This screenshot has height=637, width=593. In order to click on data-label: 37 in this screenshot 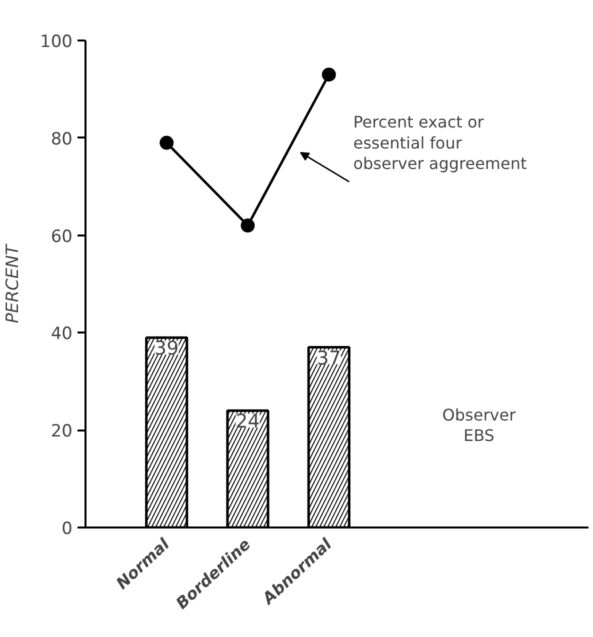, I will do `click(328, 358)`.